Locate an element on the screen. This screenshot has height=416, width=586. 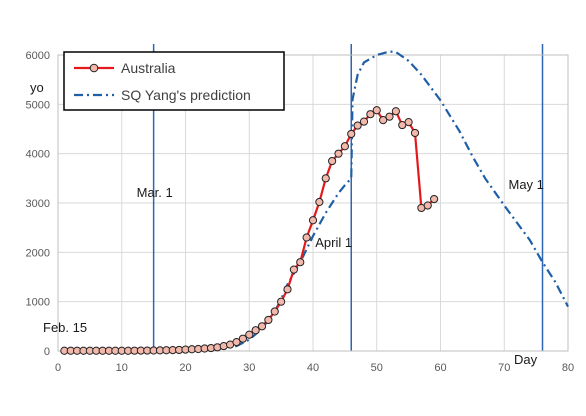
date-annotation: April 1 is located at coordinates (333, 242).